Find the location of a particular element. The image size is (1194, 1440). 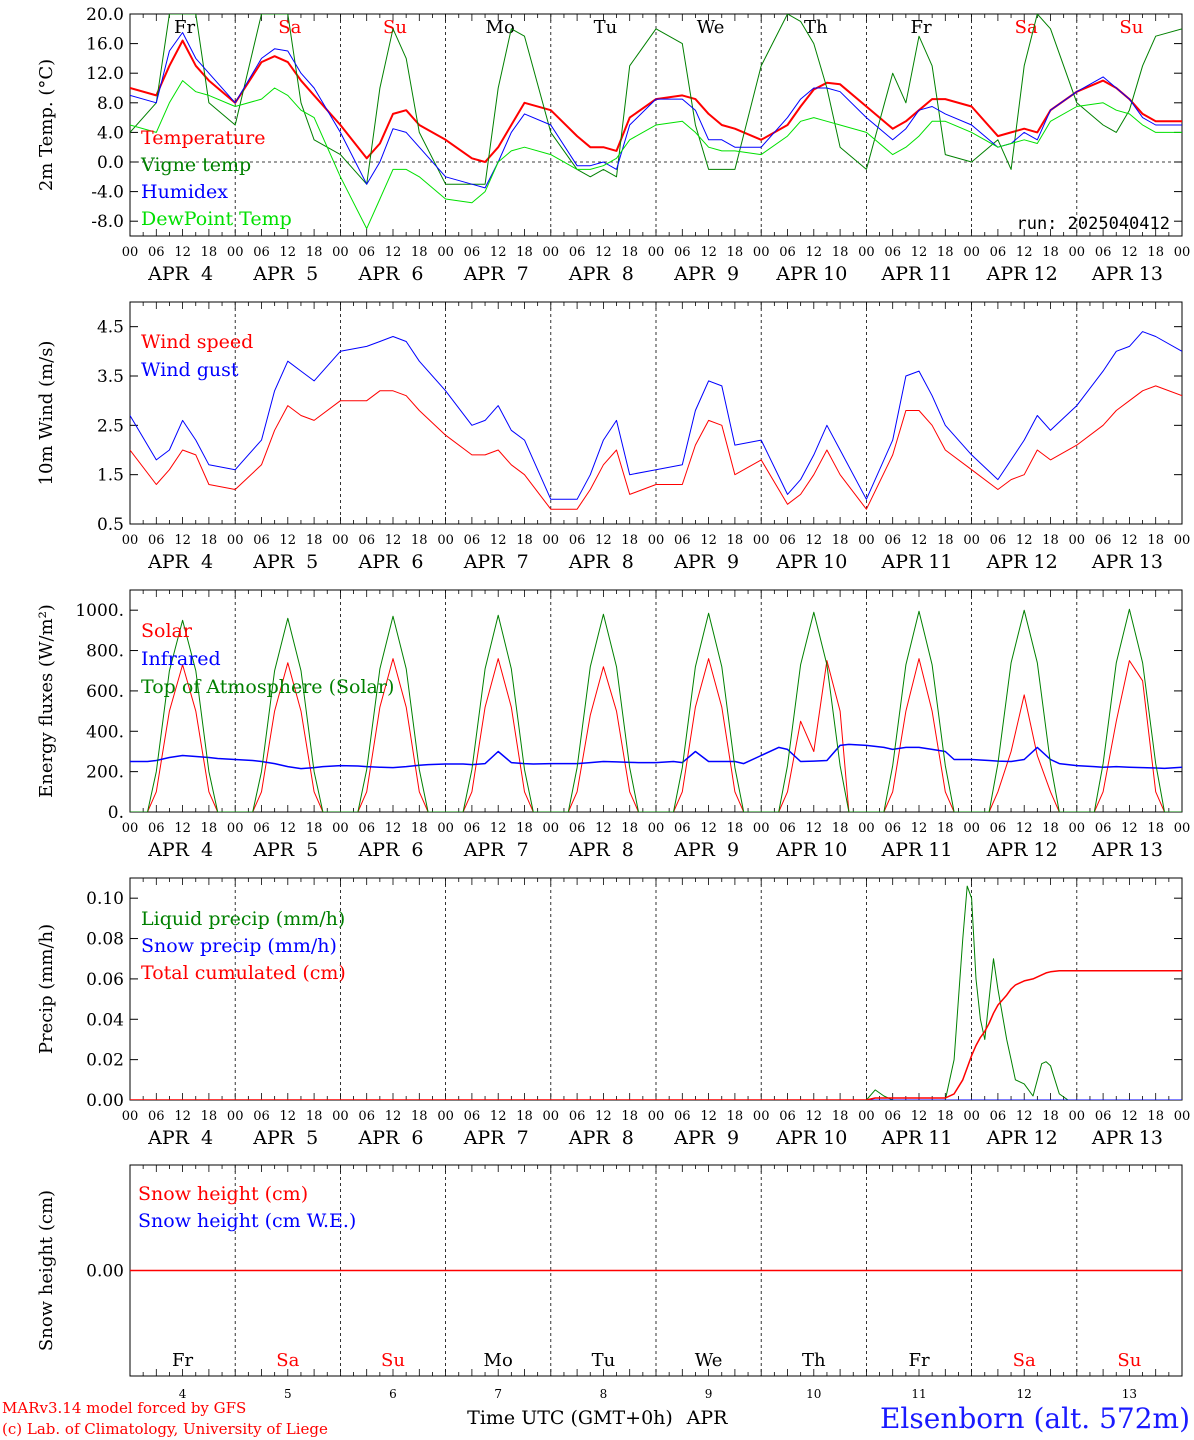

y-tick-label: 0.04 is located at coordinates (105, 1020).